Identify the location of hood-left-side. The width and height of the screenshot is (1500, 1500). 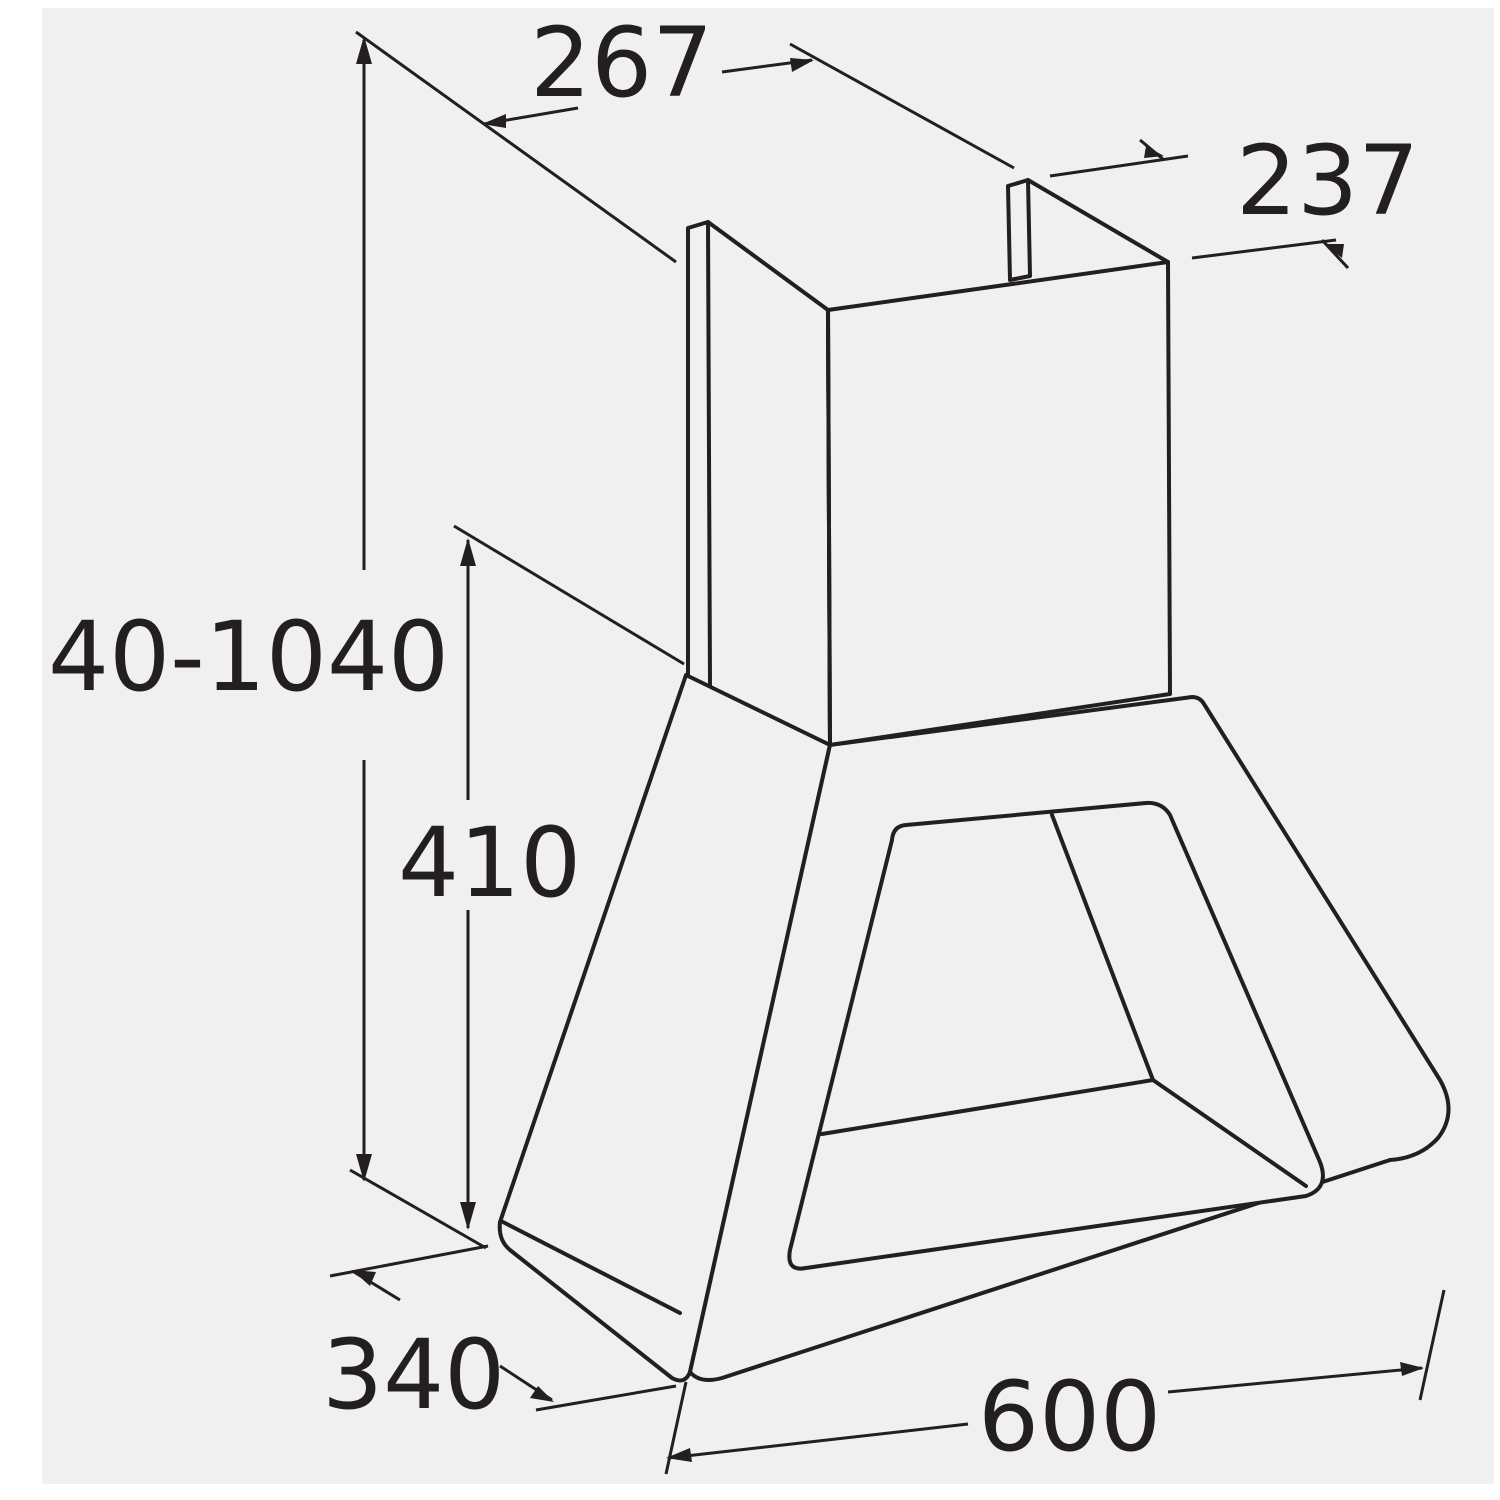
(664, 1028).